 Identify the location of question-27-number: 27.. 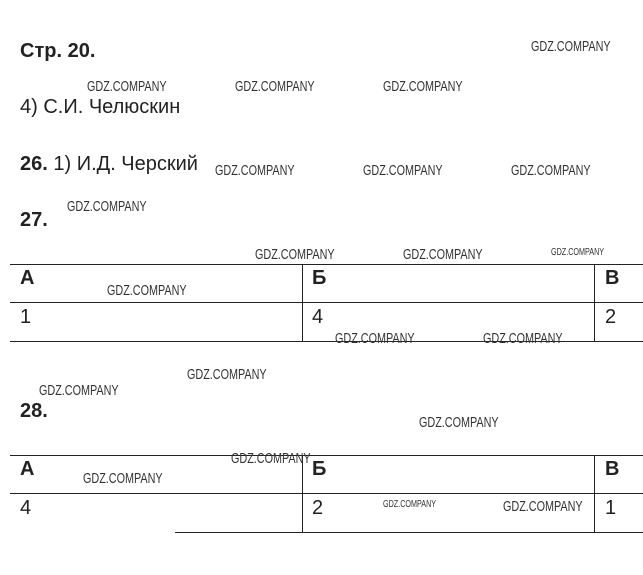
(34, 220).